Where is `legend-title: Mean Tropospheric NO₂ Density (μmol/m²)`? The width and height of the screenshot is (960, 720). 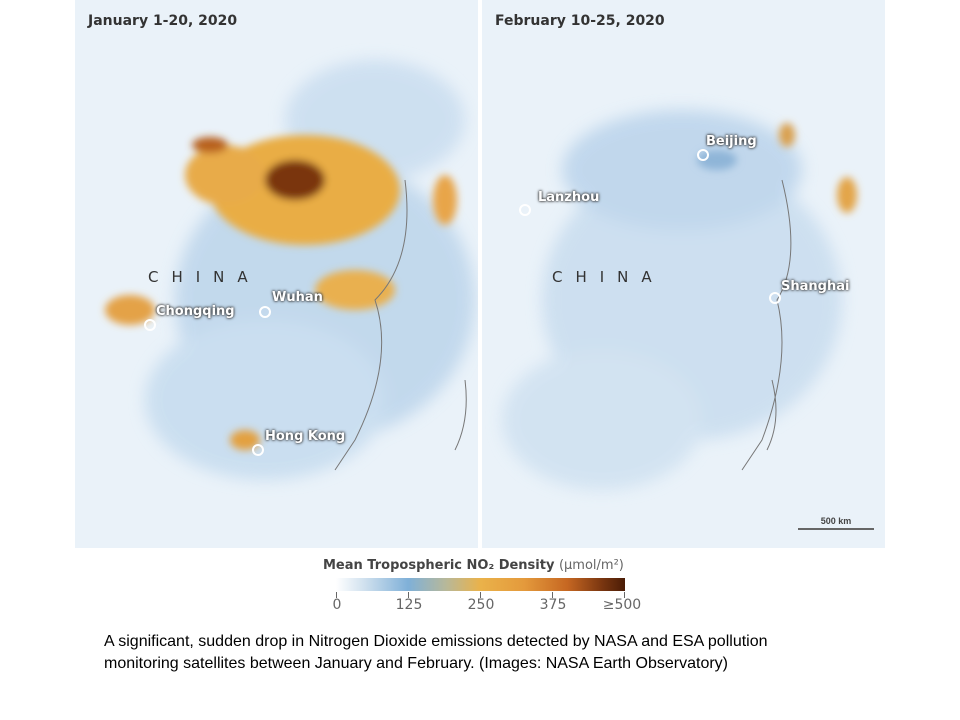 legend-title: Mean Tropospheric NO₂ Density (μmol/m²) is located at coordinates (473, 565).